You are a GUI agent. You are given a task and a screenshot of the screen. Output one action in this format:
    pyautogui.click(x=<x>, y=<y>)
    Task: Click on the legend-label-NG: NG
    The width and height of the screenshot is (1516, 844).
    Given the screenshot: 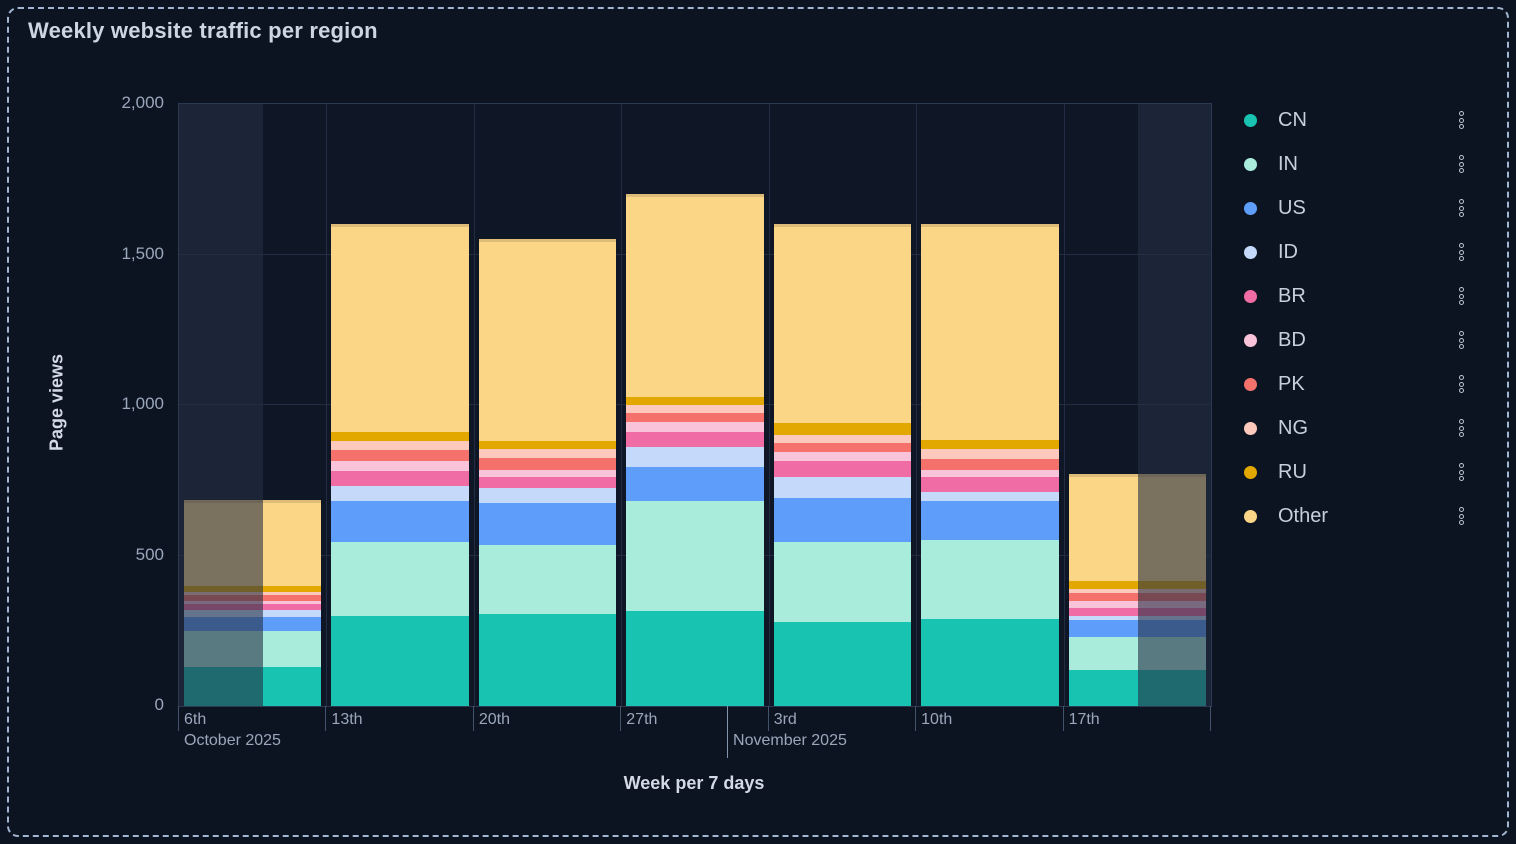 What is the action you would take?
    pyautogui.click(x=1293, y=427)
    